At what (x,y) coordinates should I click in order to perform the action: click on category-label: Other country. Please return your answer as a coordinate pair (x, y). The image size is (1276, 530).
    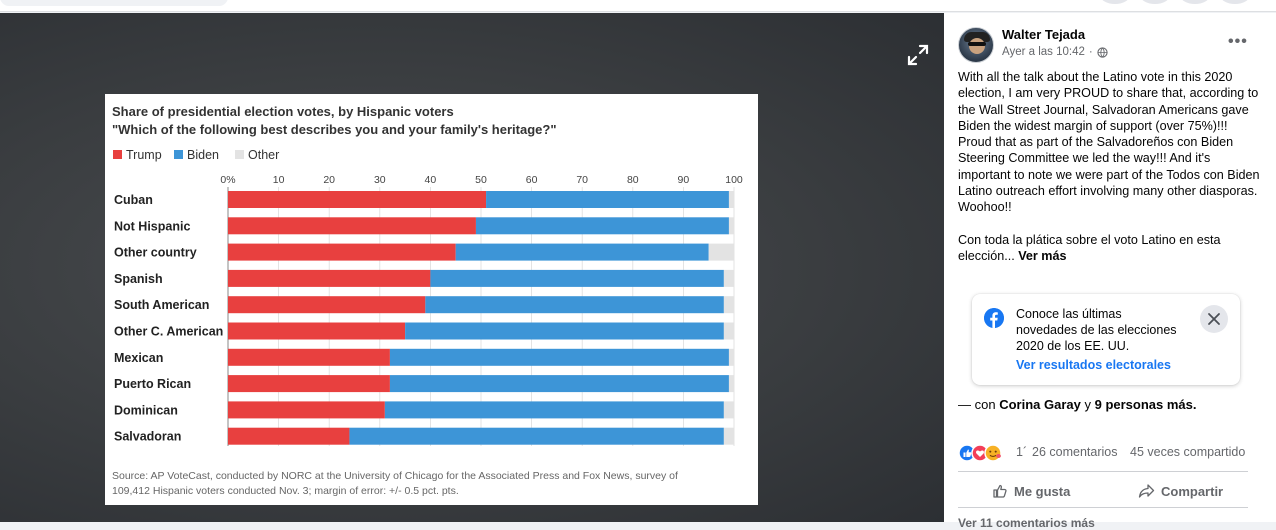
    Looking at the image, I should click on (155, 253).